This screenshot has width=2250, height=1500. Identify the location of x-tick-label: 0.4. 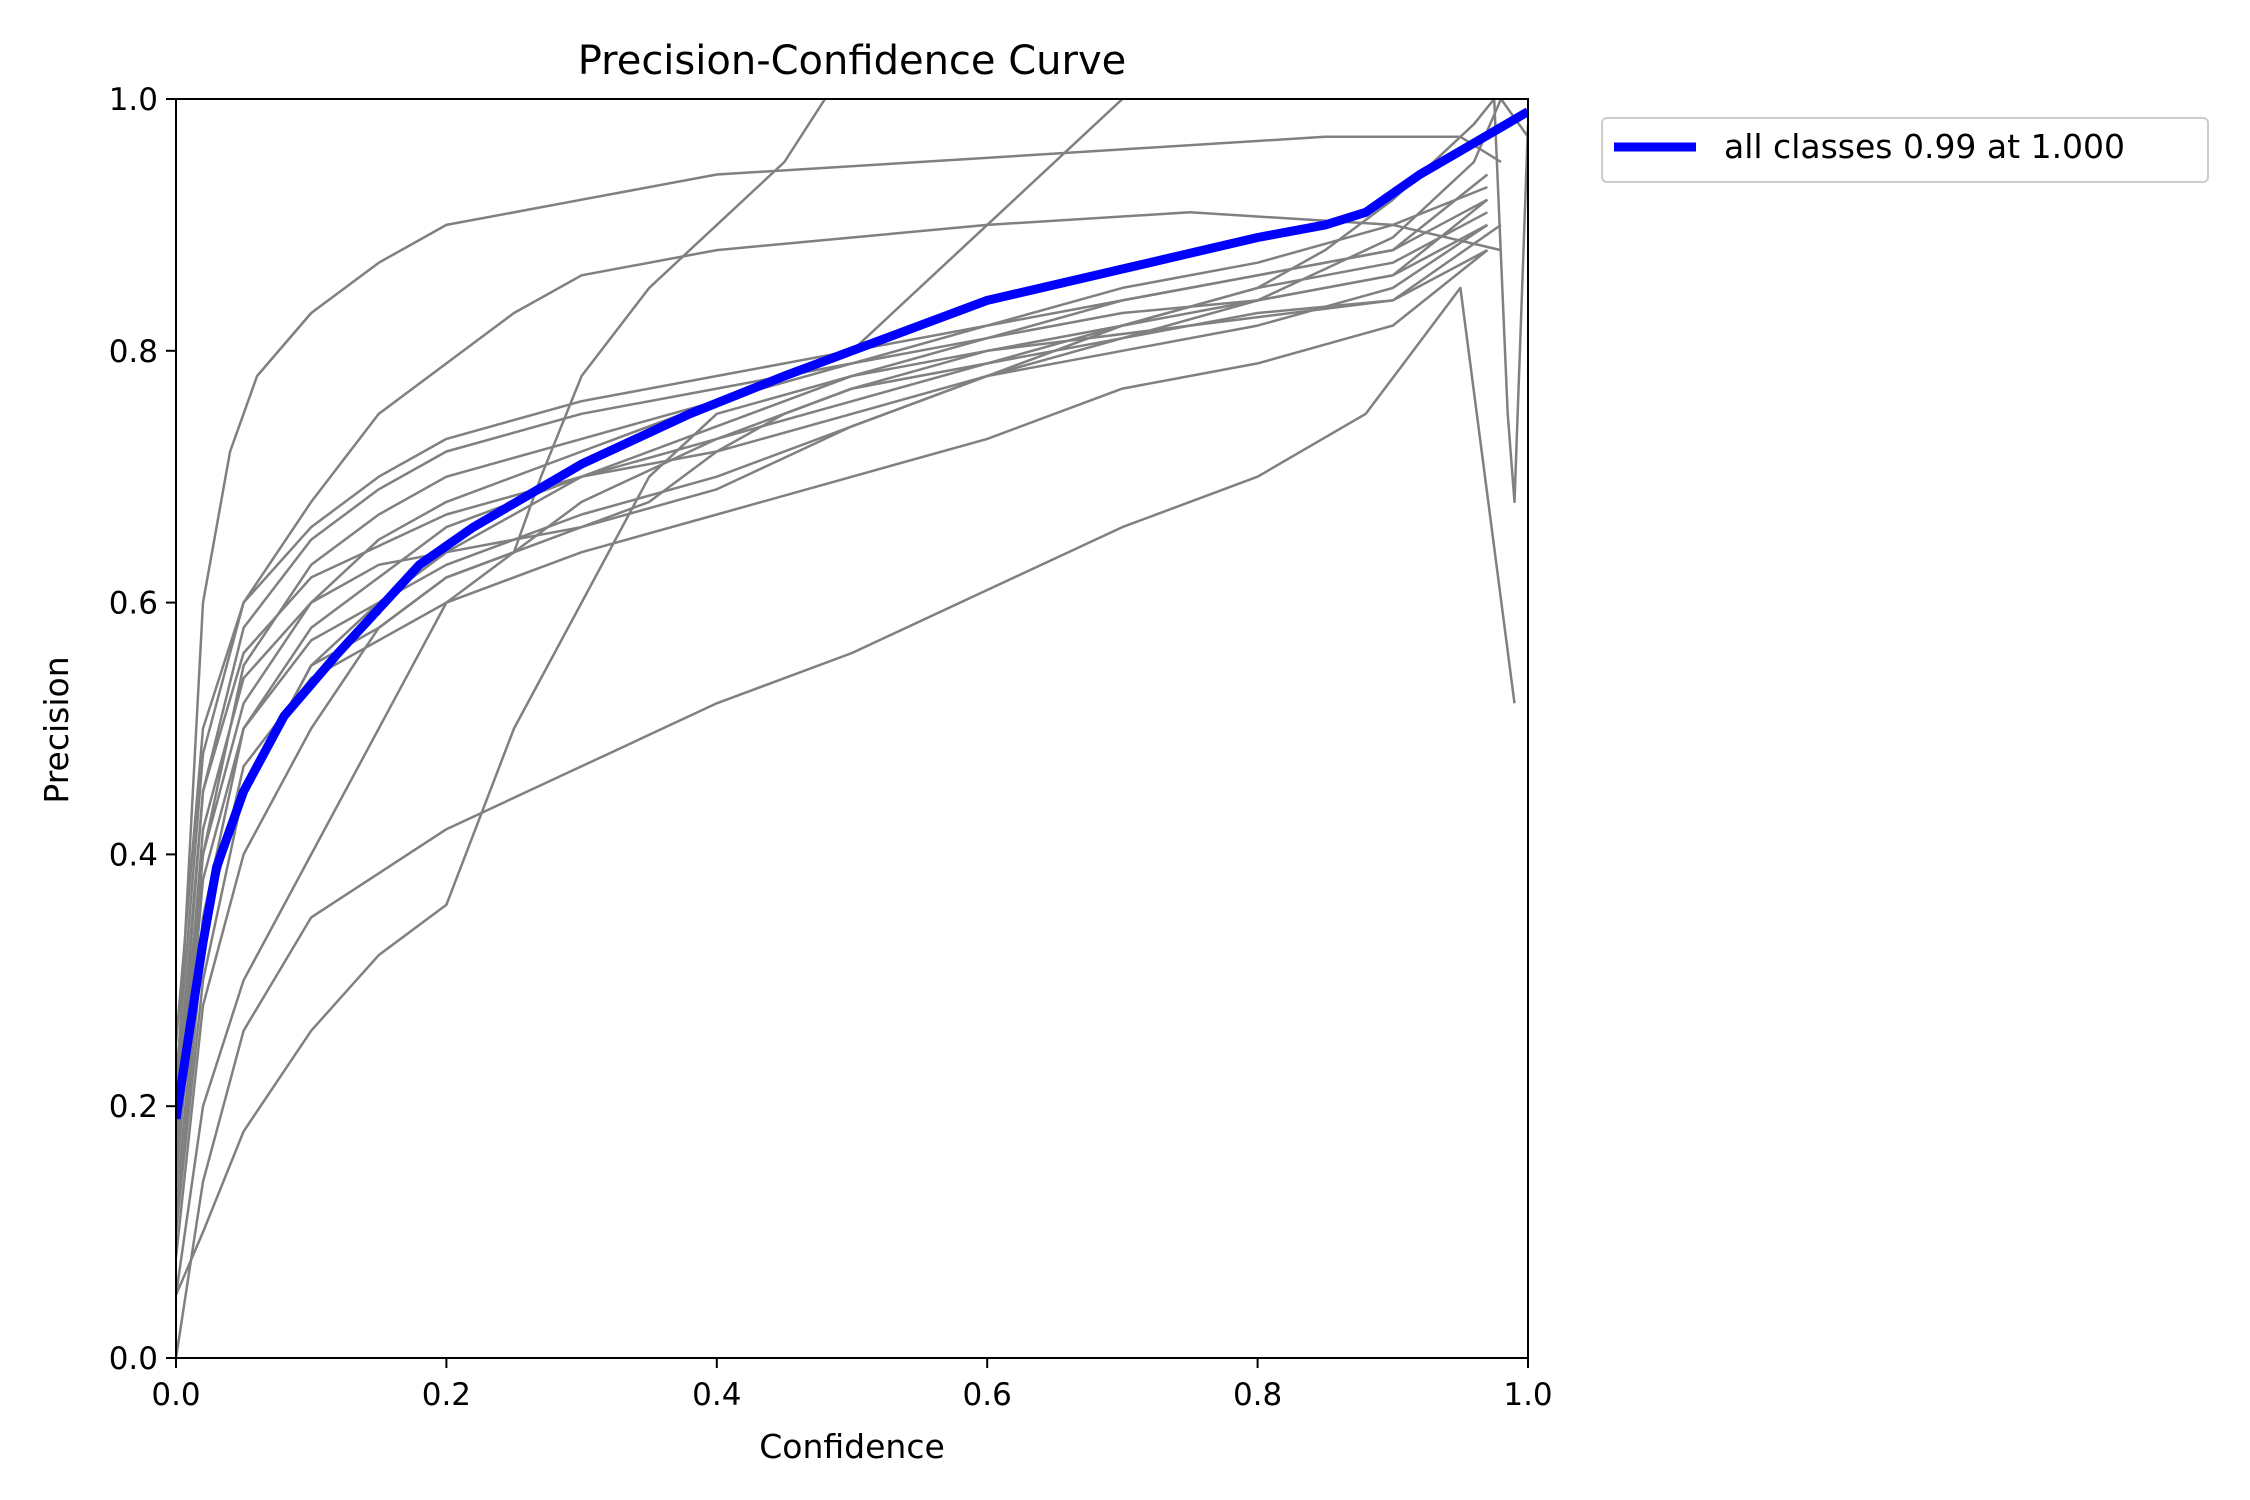
(716, 1395).